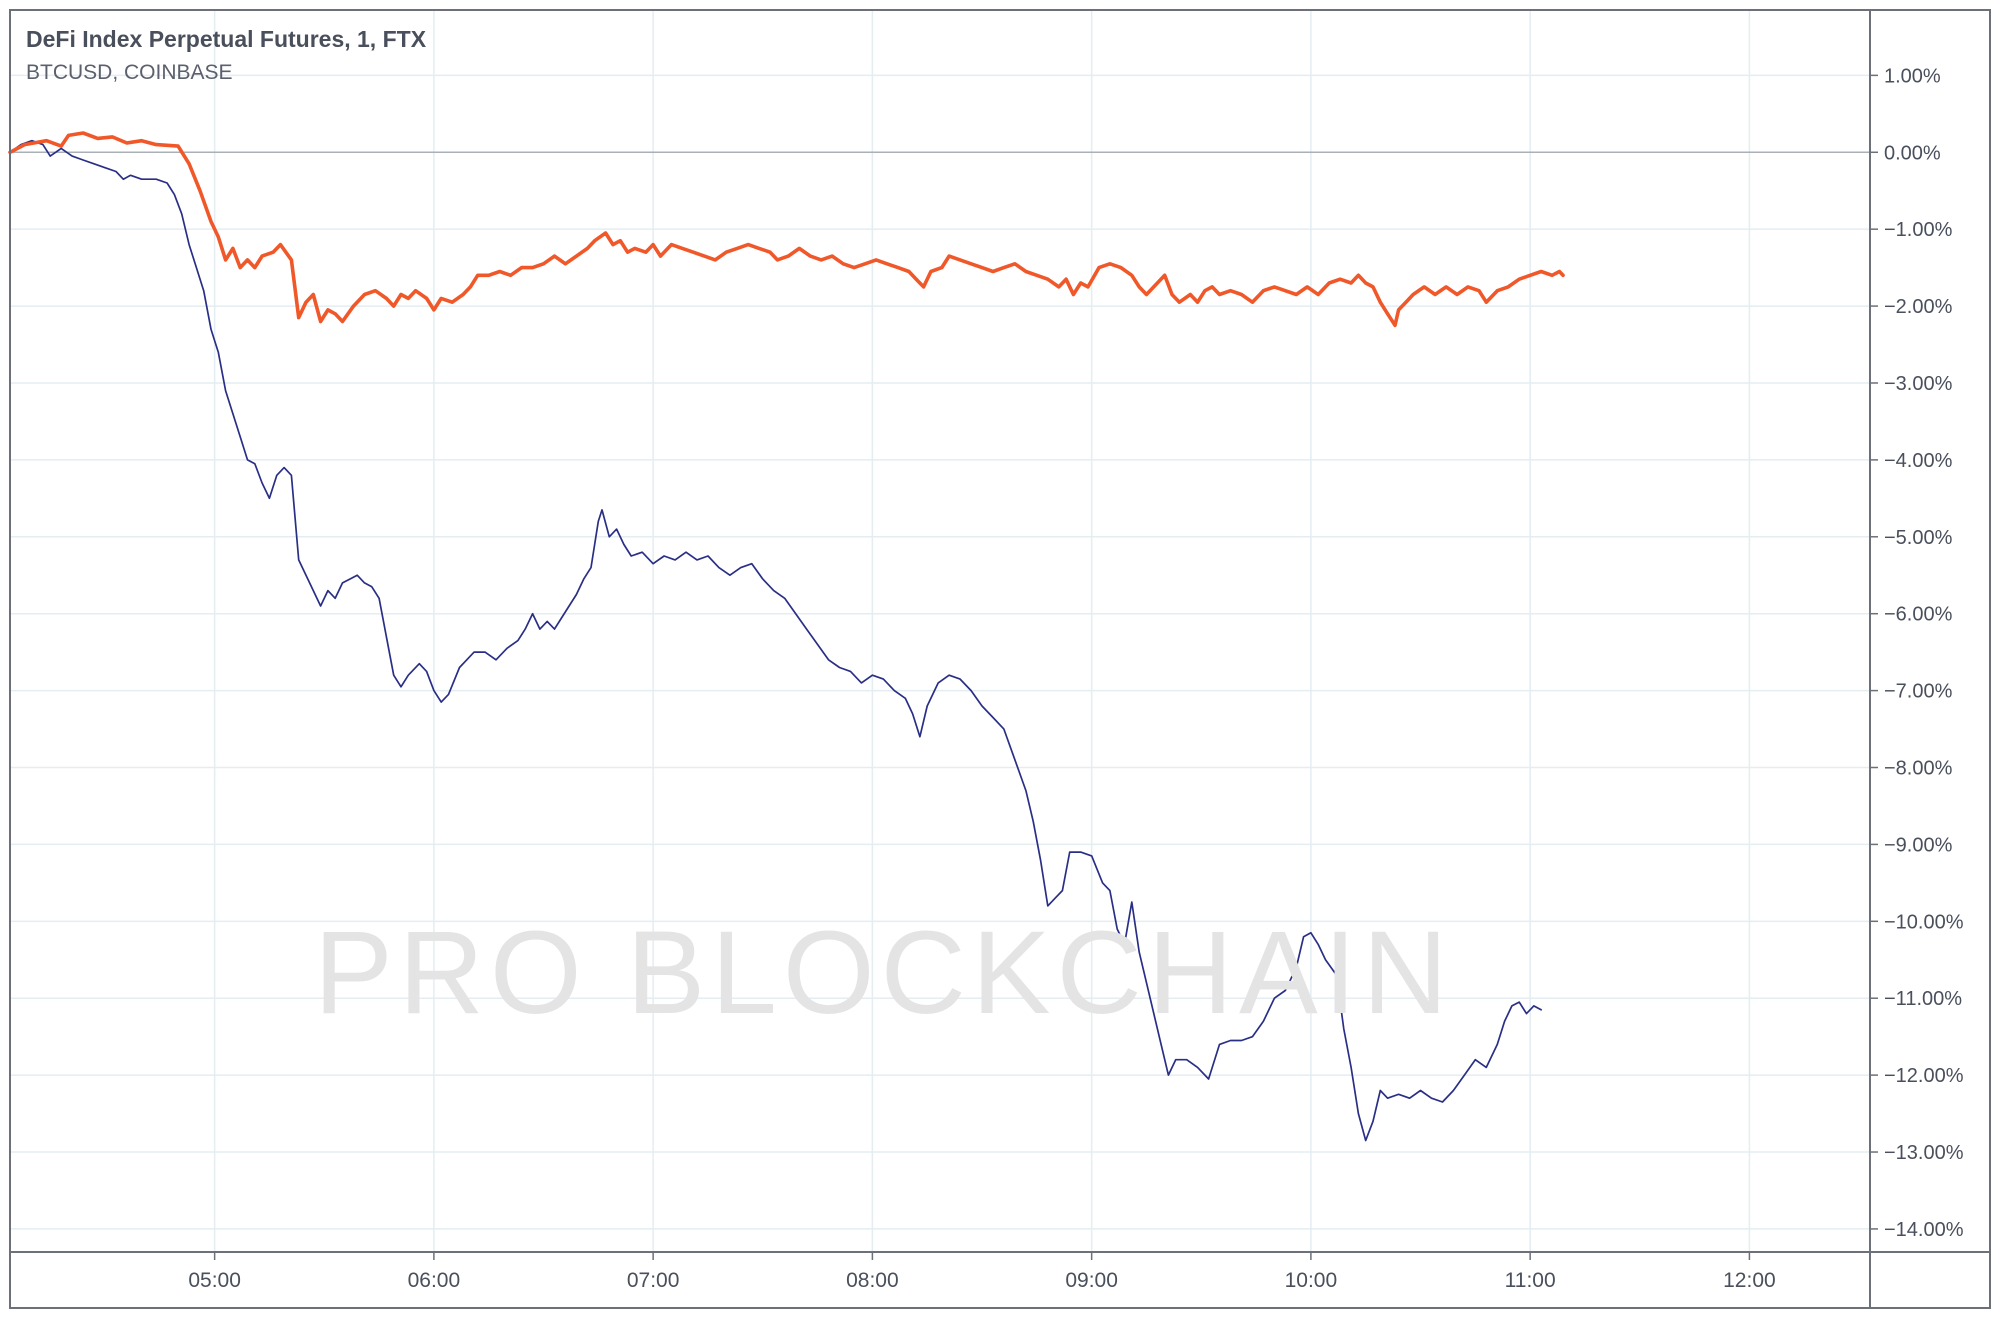 The image size is (2000, 1318). Describe the element at coordinates (434, 1280) in the screenshot. I see `time-tick-label: 06:00` at that location.